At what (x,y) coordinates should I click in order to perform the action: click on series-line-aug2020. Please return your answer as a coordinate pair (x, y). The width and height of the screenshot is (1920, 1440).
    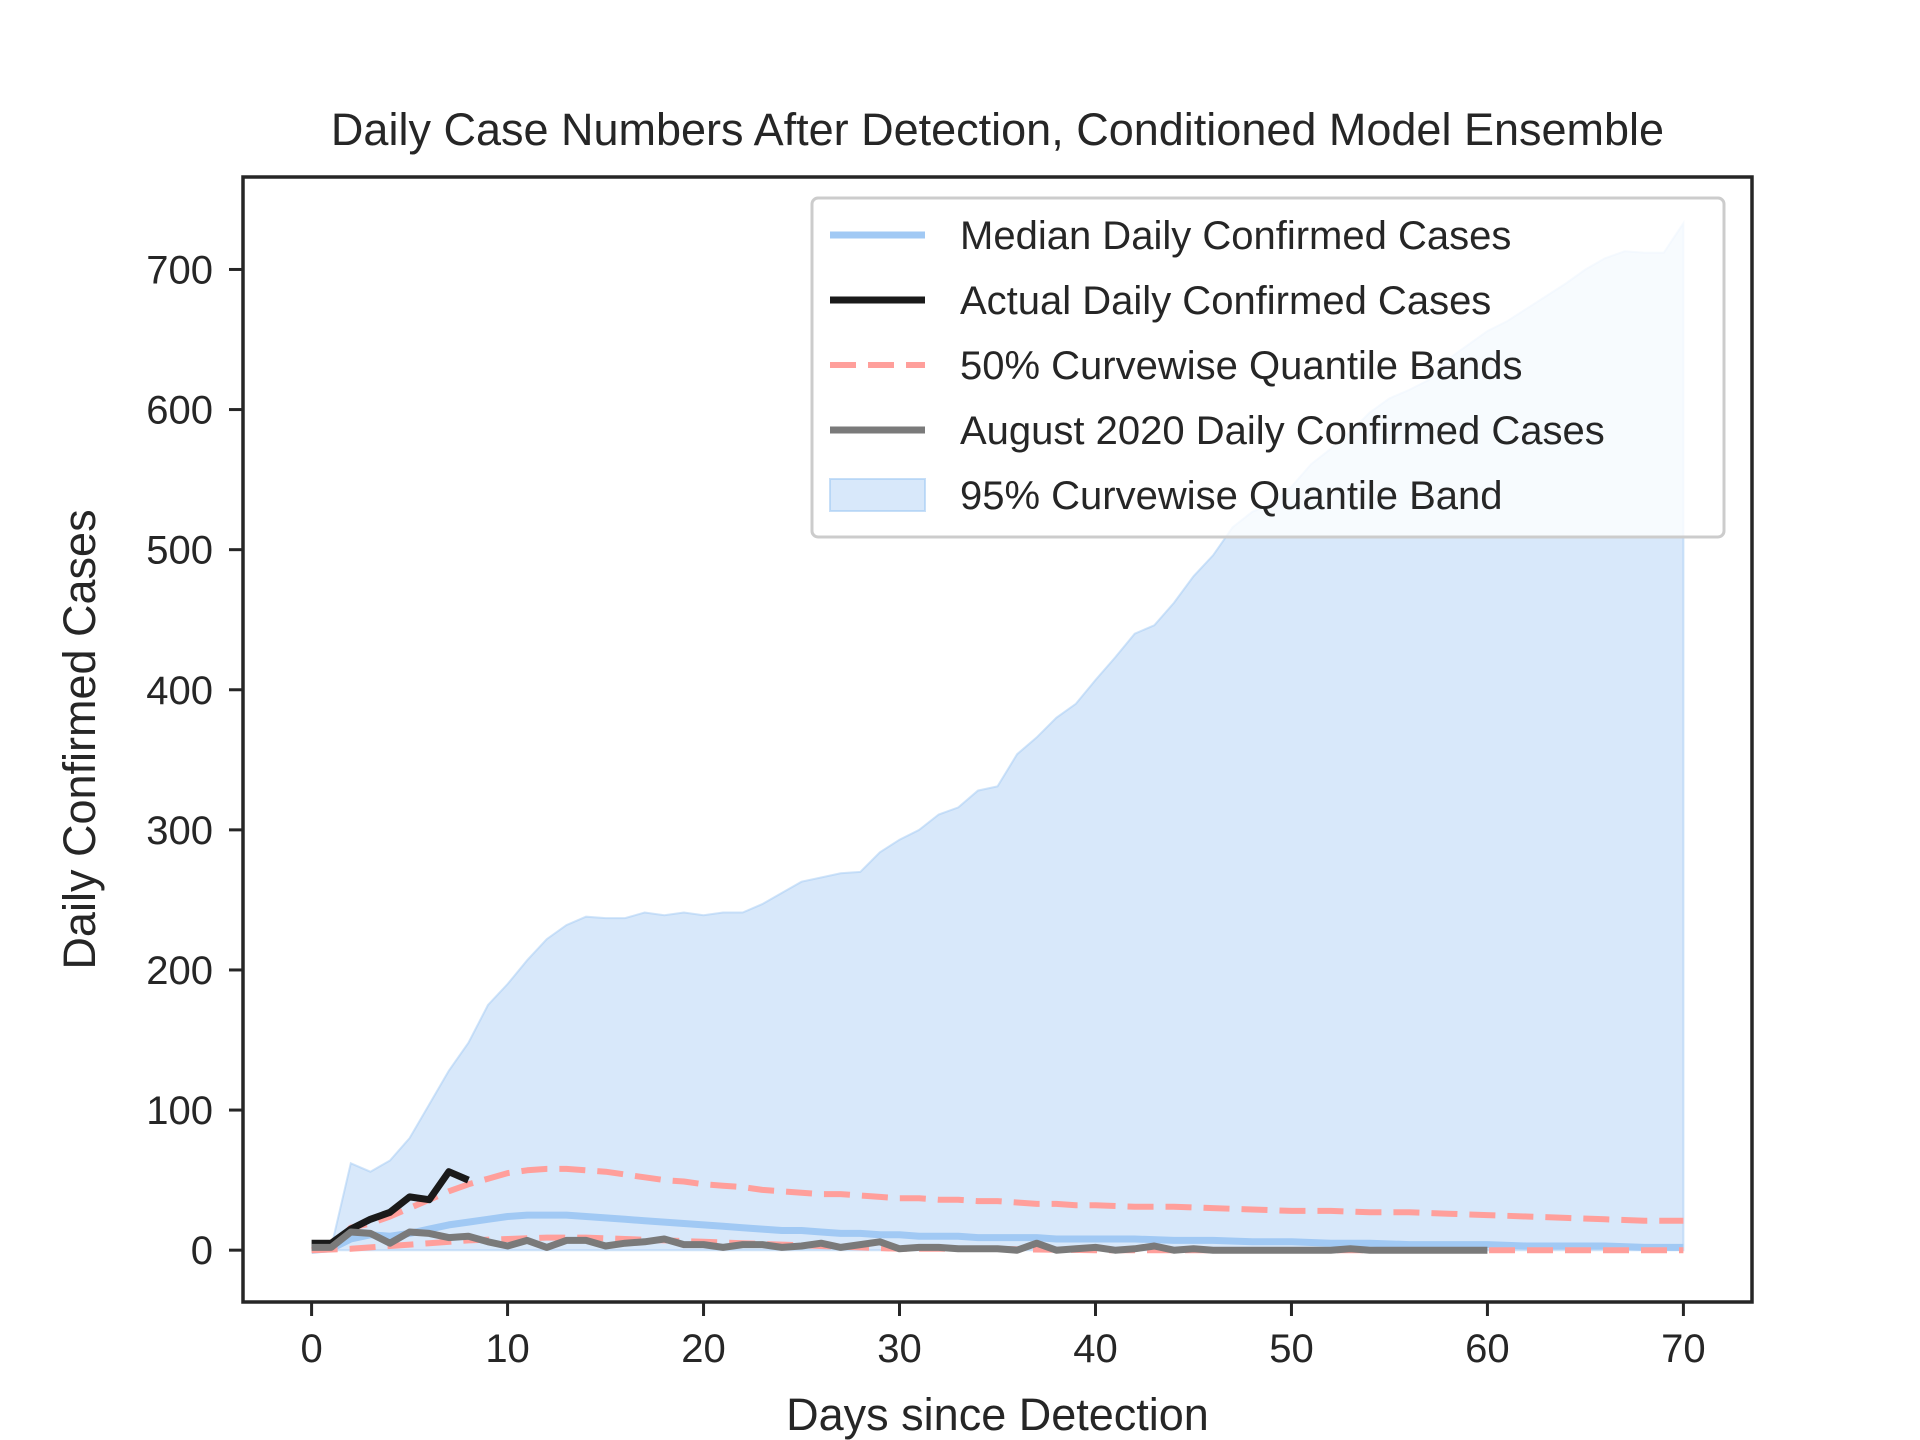
    Looking at the image, I should click on (899, 1241).